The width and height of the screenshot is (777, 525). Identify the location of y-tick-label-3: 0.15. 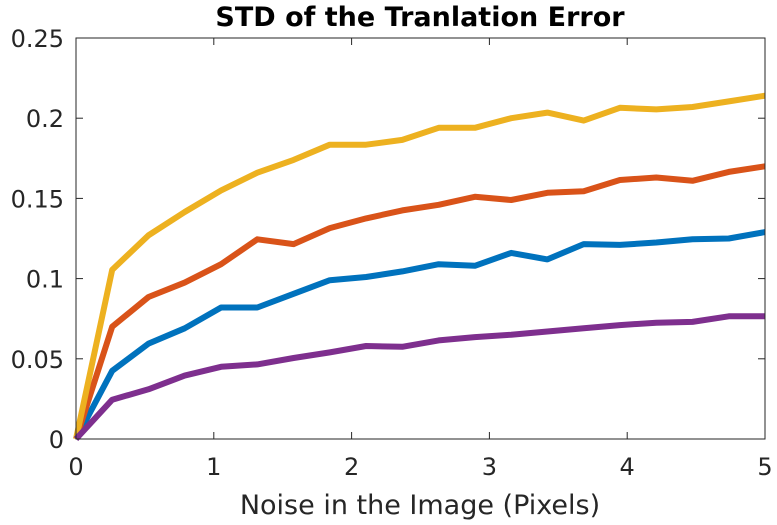
(37, 199).